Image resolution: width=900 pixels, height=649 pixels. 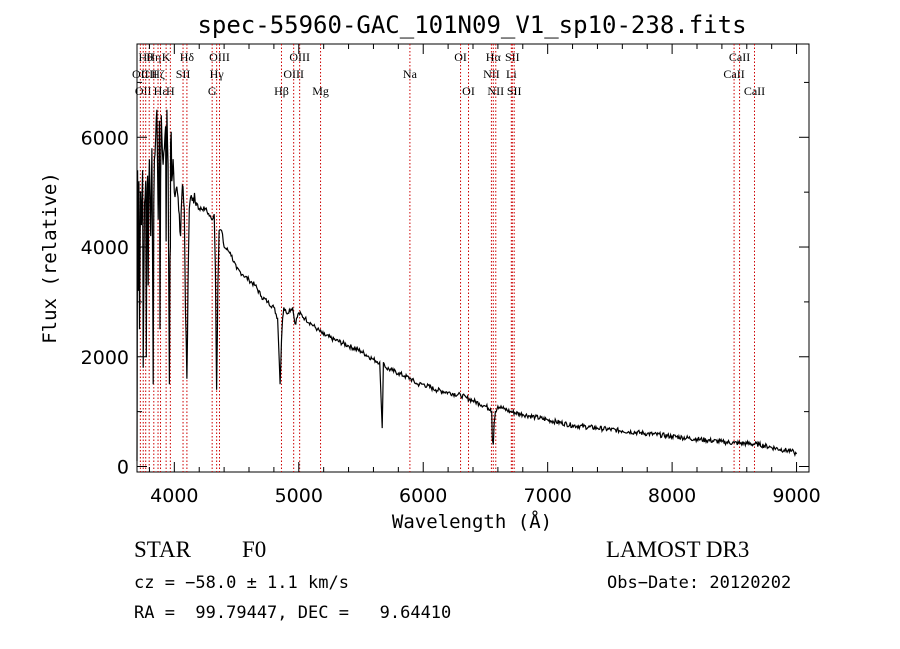 I want to click on x-tick-label: 5000, so click(x=299, y=496).